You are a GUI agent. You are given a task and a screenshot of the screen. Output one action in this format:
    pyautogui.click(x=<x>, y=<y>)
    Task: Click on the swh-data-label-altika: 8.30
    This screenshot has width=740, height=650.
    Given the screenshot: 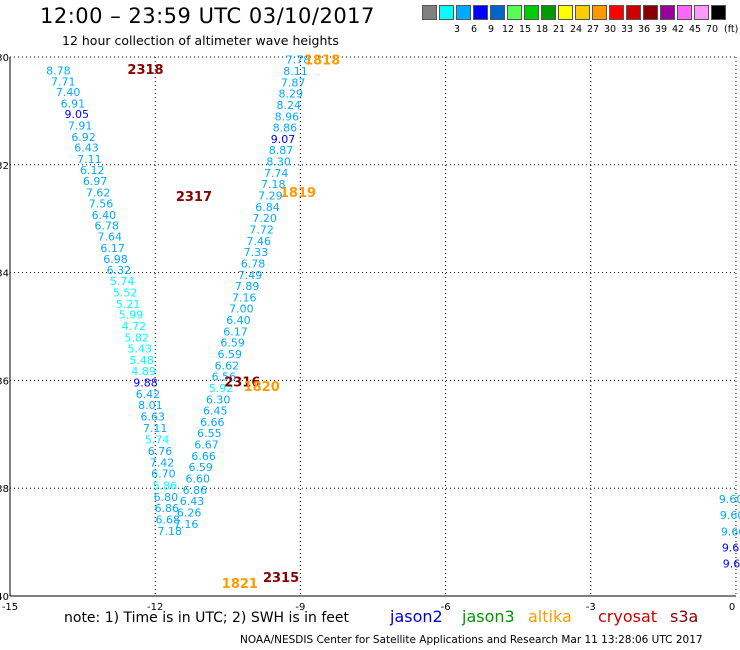 What is the action you would take?
    pyautogui.click(x=278, y=162)
    